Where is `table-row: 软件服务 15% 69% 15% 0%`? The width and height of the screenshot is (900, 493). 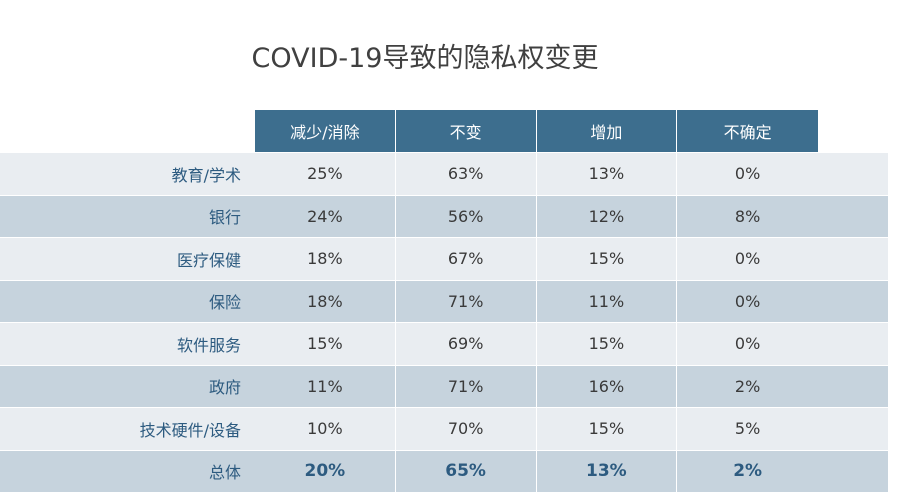
table-row: 软件服务 15% 69% 15% 0% is located at coordinates (444, 343).